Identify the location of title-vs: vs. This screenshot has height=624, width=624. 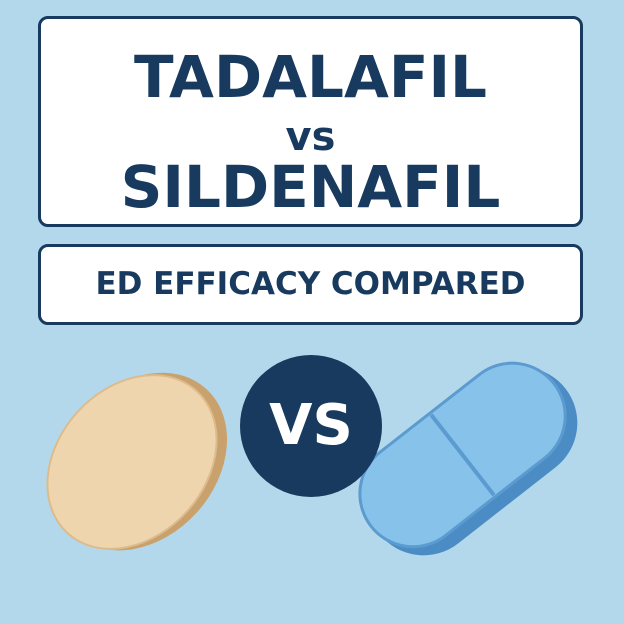
(310, 137).